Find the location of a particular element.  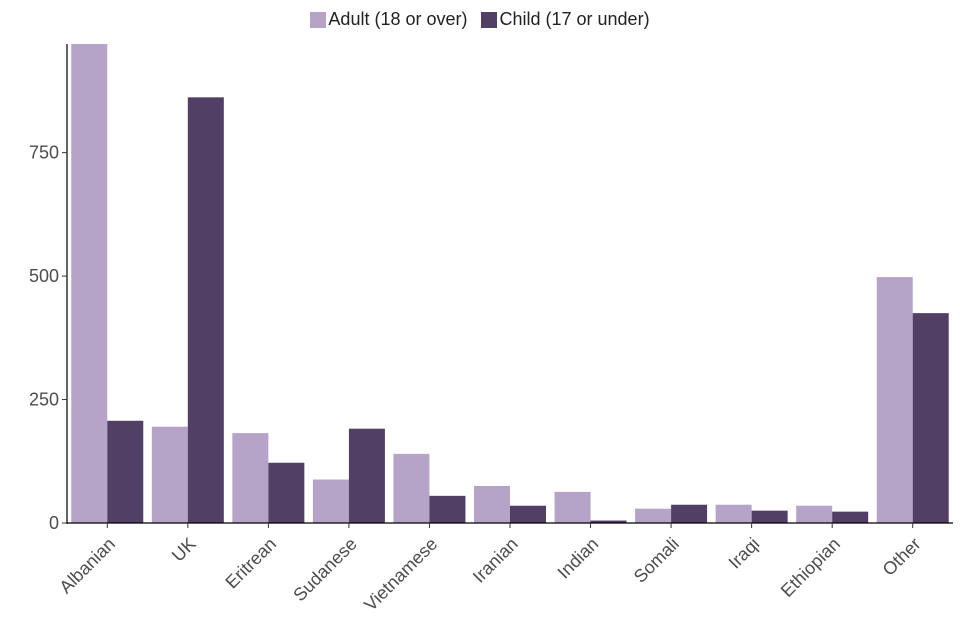

y-tick-label-0: 0 is located at coordinates (54, 523).